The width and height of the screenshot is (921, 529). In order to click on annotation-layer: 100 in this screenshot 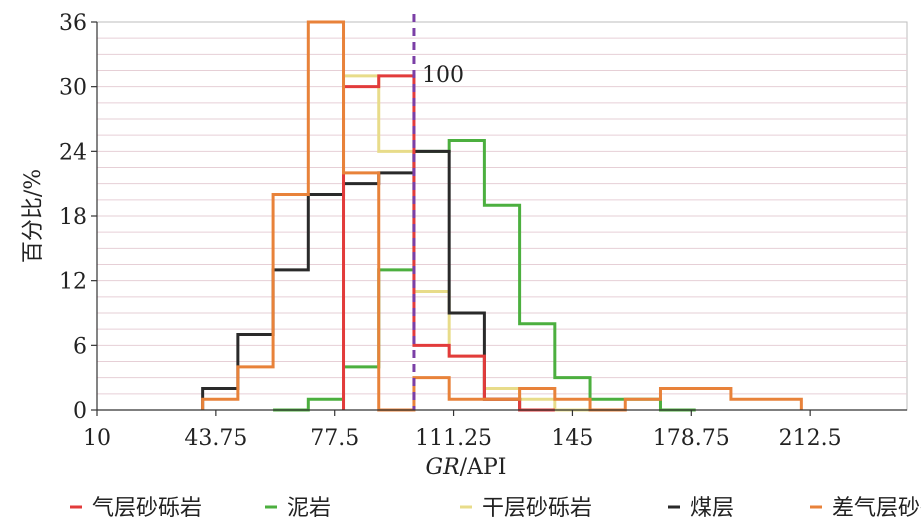, I will do `click(438, 212)`.